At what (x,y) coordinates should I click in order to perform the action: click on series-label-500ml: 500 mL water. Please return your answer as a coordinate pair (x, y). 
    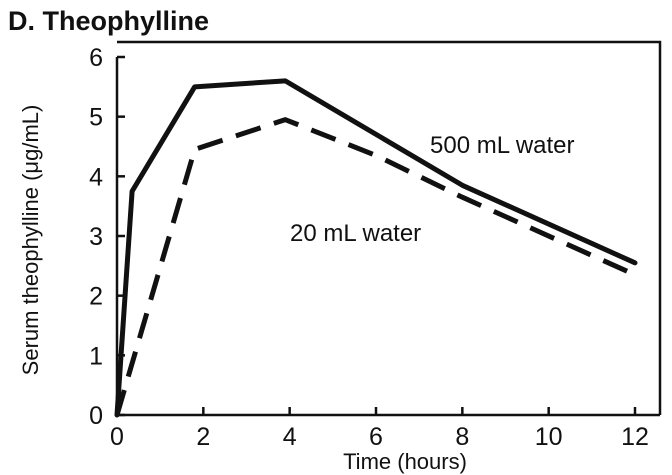
    Looking at the image, I should click on (502, 145).